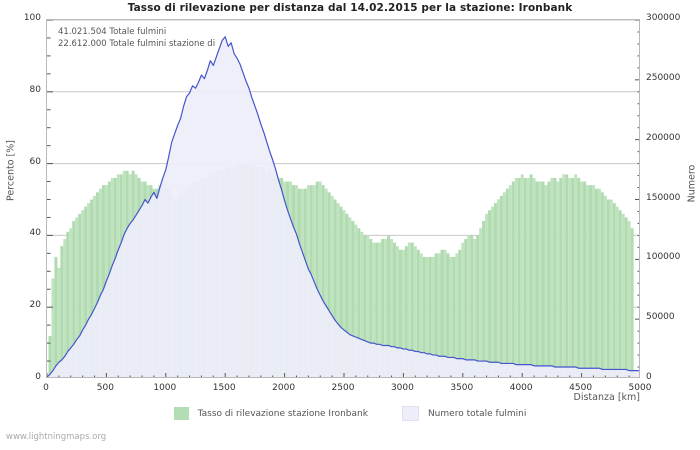  Describe the element at coordinates (663, 18) in the screenshot. I see `y-tick-label-right: 300000` at that location.